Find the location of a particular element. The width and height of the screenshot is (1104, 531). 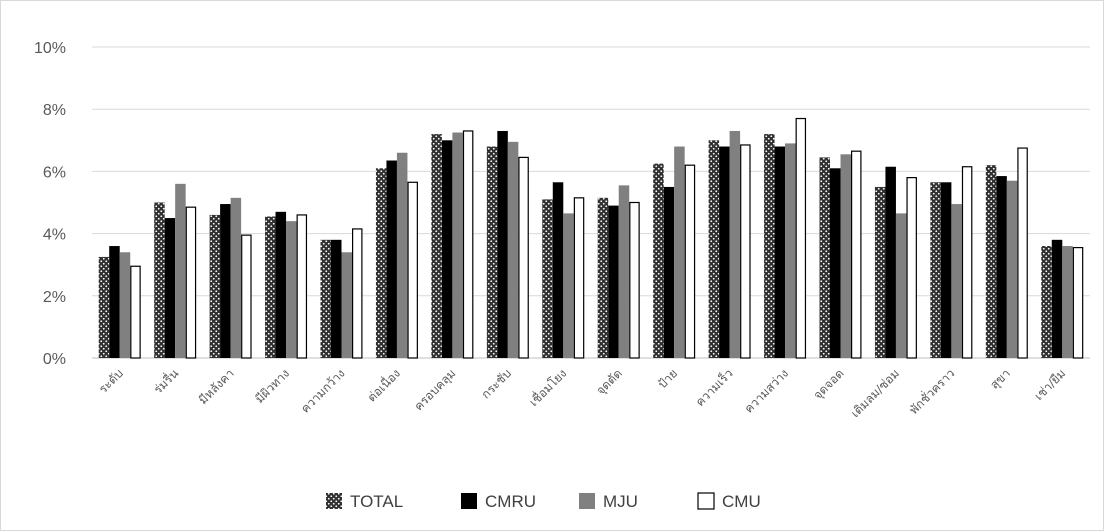

legend: TOTAL CMRU MJU CMU is located at coordinates (543, 501).